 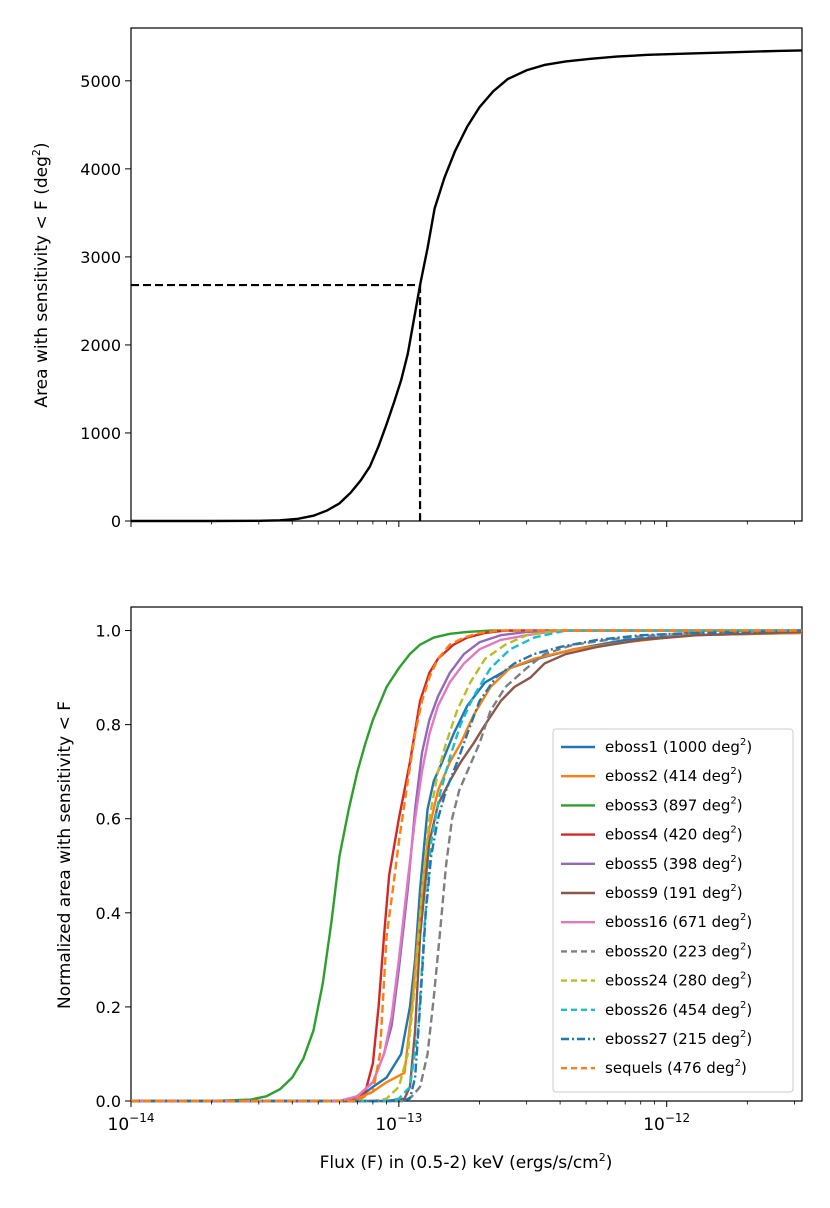 What do you see at coordinates (678, 921) in the screenshot?
I see `legend-label-eboss16: eboss16 (671 deg2)` at bounding box center [678, 921].